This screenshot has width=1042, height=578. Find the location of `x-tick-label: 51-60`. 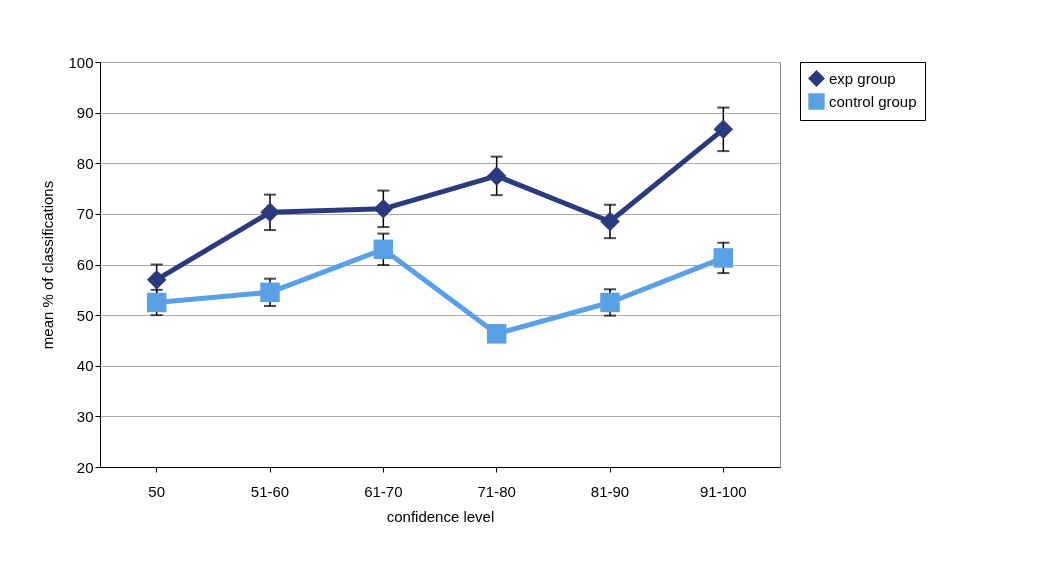

x-tick-label: 51-60 is located at coordinates (270, 491).